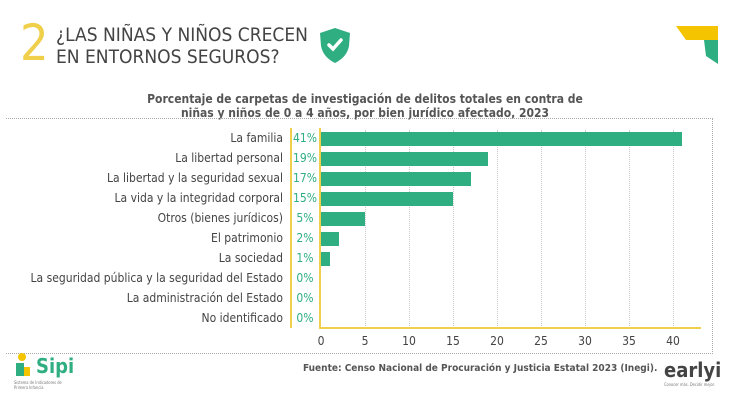 This screenshot has width=734, height=410. What do you see at coordinates (335, 45) in the screenshot?
I see `shield-check-icon` at bounding box center [335, 45].